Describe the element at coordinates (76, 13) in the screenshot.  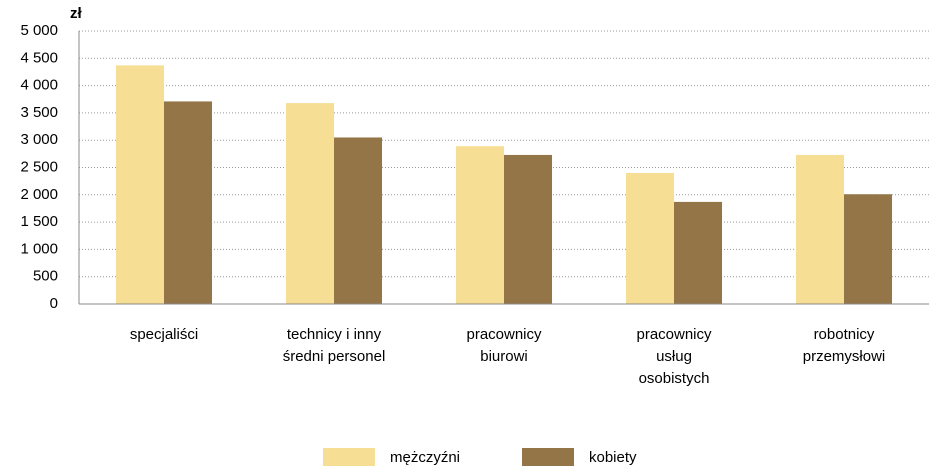
I see `unit-label: zł` at that location.